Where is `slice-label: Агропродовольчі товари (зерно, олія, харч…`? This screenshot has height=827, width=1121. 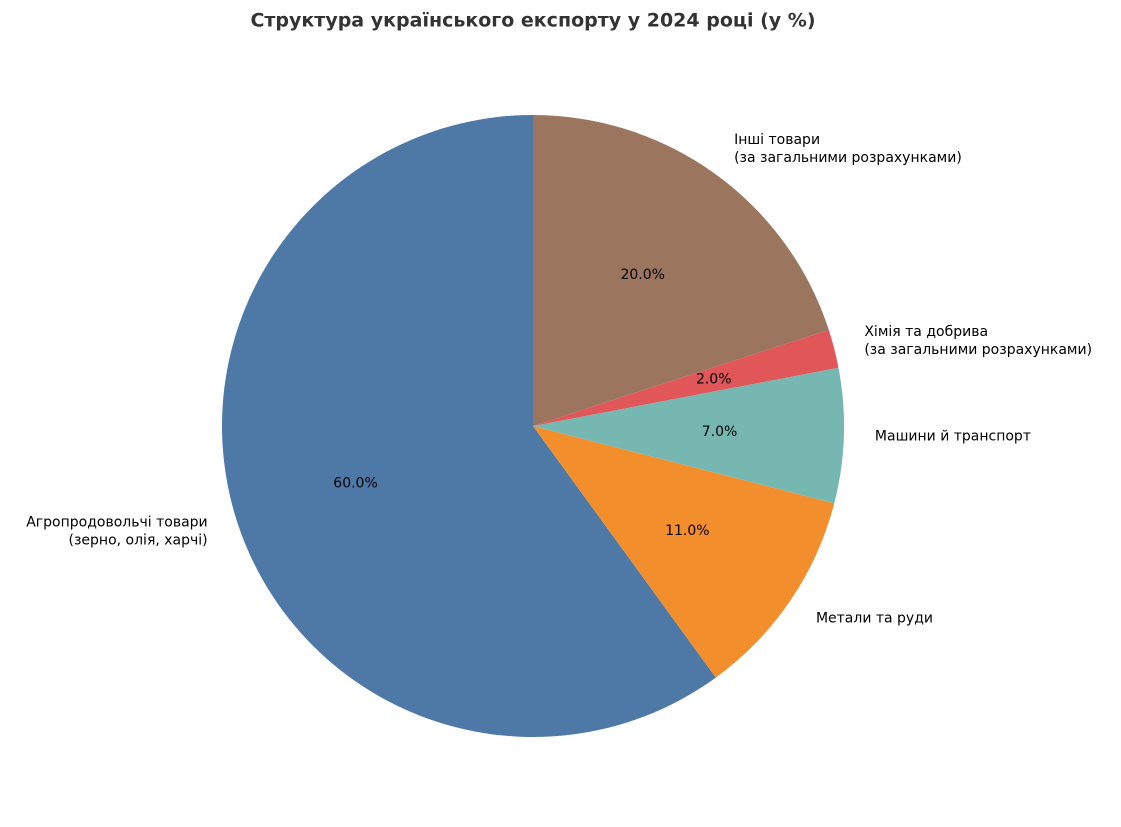
slice-label: Агропродовольчі товари (зерно, олія, харч… is located at coordinates (116, 532).